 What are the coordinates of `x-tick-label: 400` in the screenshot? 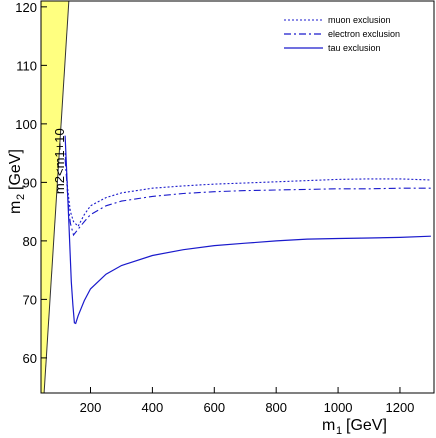 It's located at (153, 407).